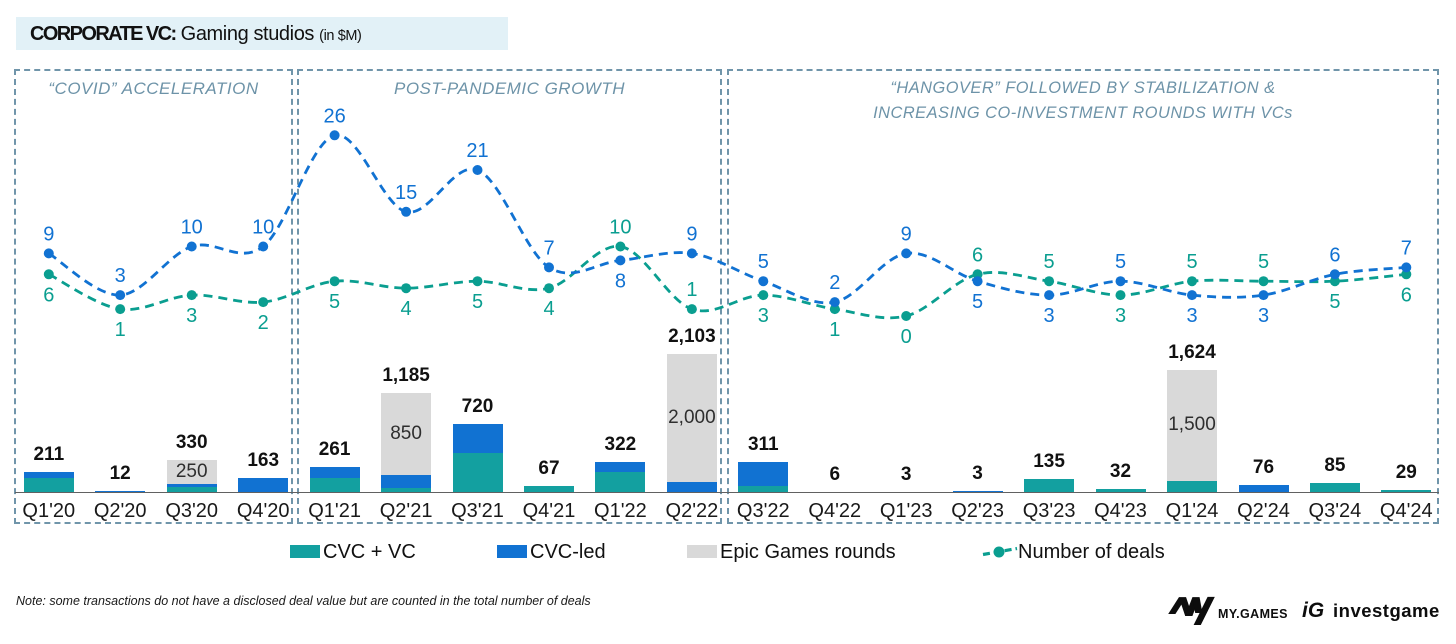 The height and width of the screenshot is (644, 1456). What do you see at coordinates (334, 116) in the screenshot?
I see `svg-text: 26` at bounding box center [334, 116].